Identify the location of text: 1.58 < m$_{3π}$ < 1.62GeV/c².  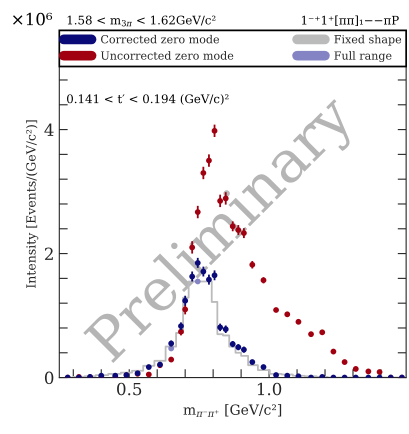
(142, 21).